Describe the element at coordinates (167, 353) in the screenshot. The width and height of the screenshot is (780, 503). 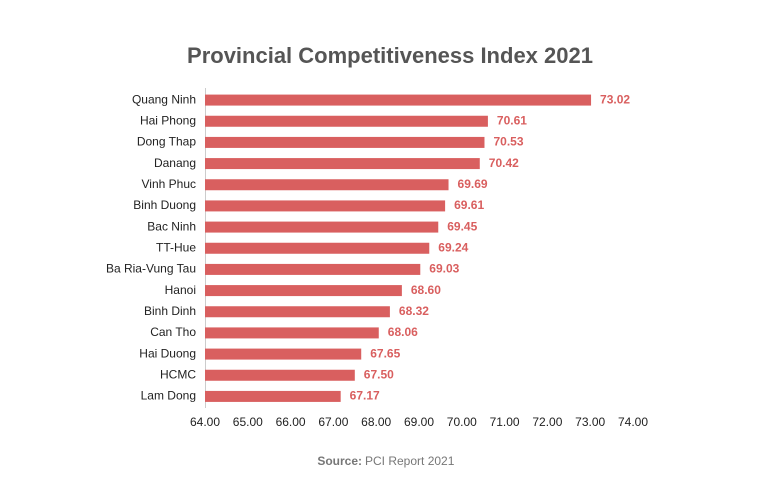
I see `y-tick-label: Hai Duong` at that location.